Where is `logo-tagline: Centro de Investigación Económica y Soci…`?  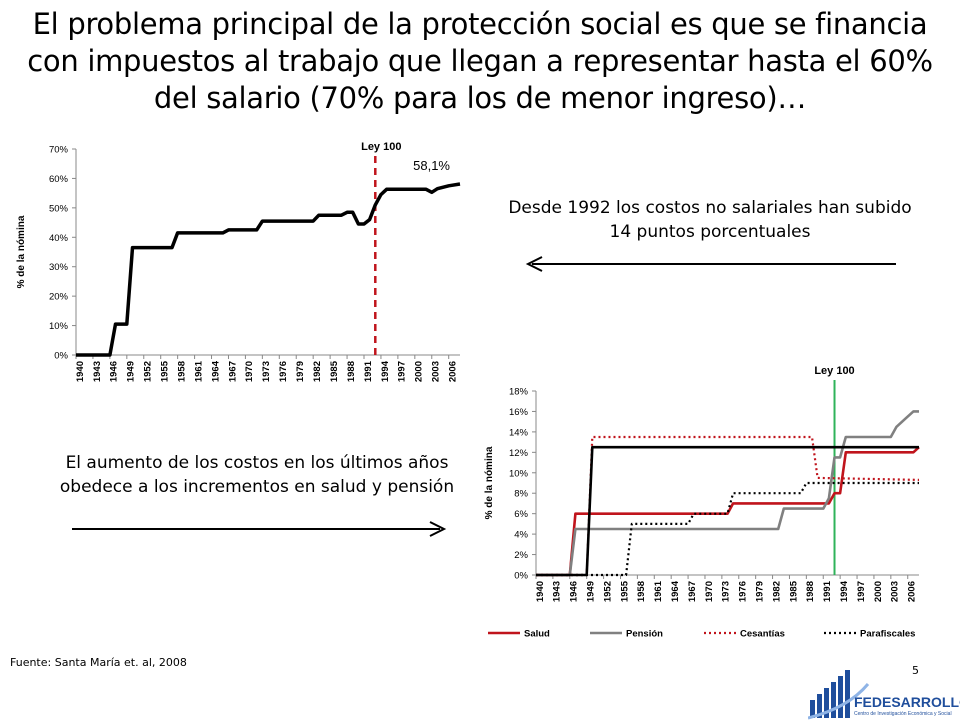
logo-tagline: Centro de Investigación Económica y Soci… is located at coordinates (903, 714).